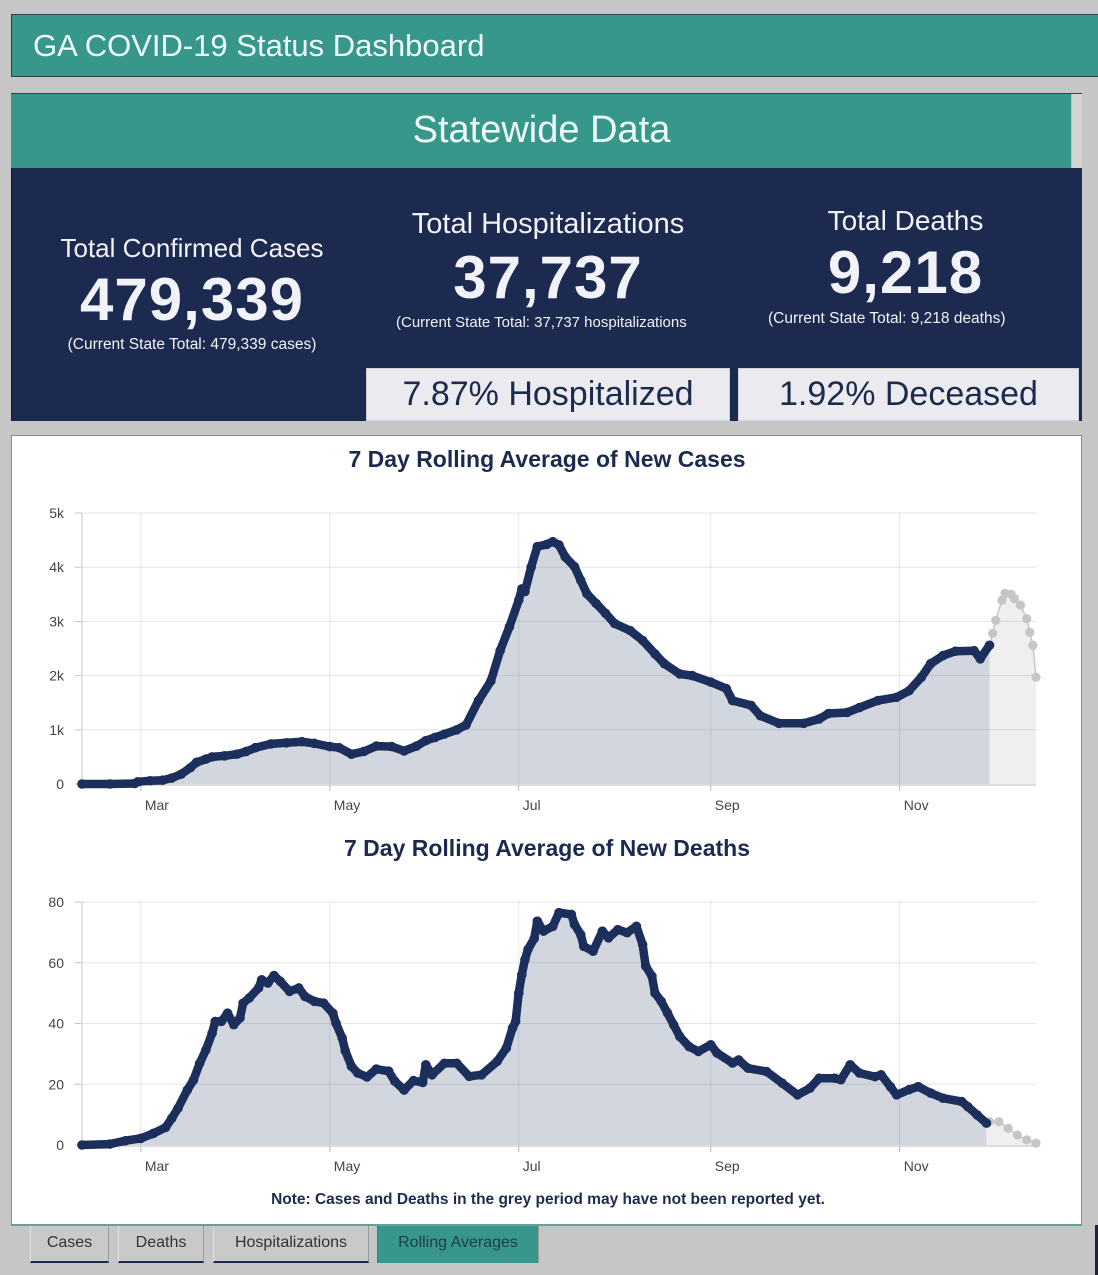  I want to click on tab-hospitalizations: Hospitalizations, so click(291, 1244).